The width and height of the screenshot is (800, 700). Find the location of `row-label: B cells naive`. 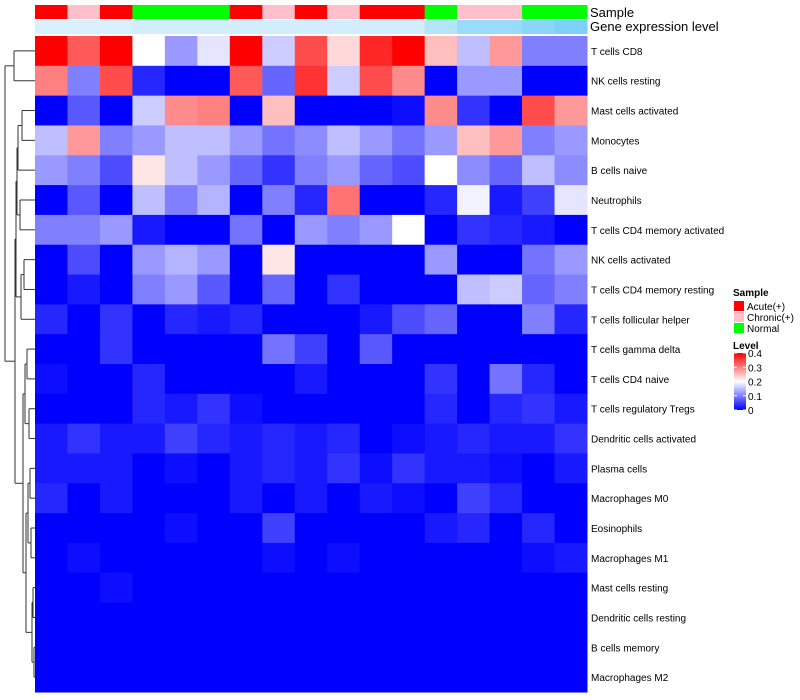

row-label: B cells naive is located at coordinates (619, 171).